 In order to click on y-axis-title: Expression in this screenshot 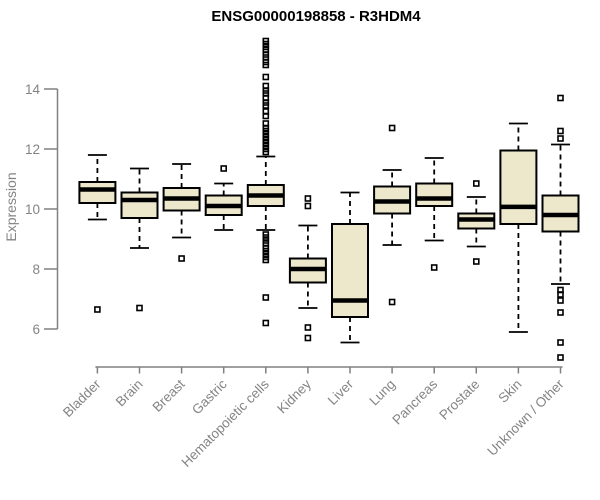, I will do `click(11, 206)`.